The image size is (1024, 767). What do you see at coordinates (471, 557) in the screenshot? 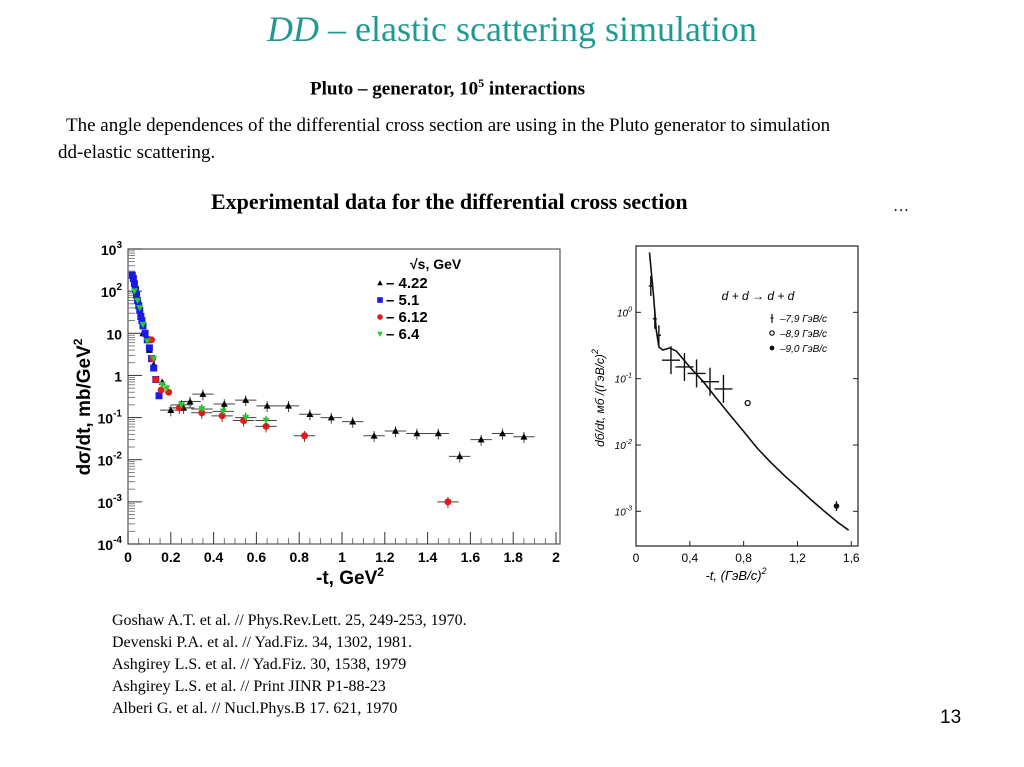
I see `x-tick-label: 1.6` at bounding box center [471, 557].